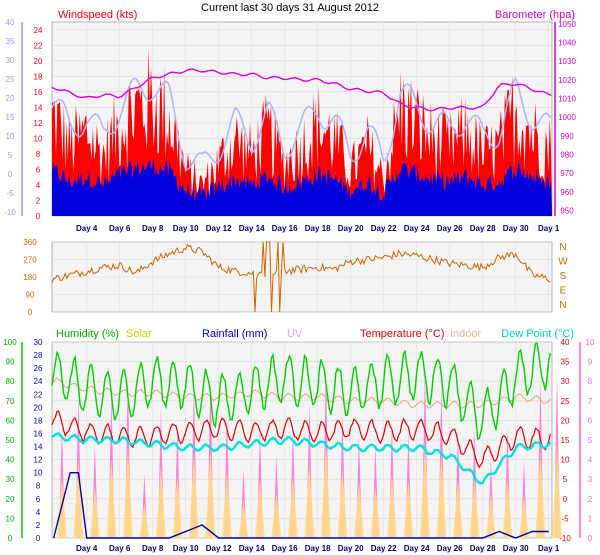 This screenshot has height=555, width=600. Describe the element at coordinates (295, 334) in the screenshot. I see `uv-label: UV` at that location.